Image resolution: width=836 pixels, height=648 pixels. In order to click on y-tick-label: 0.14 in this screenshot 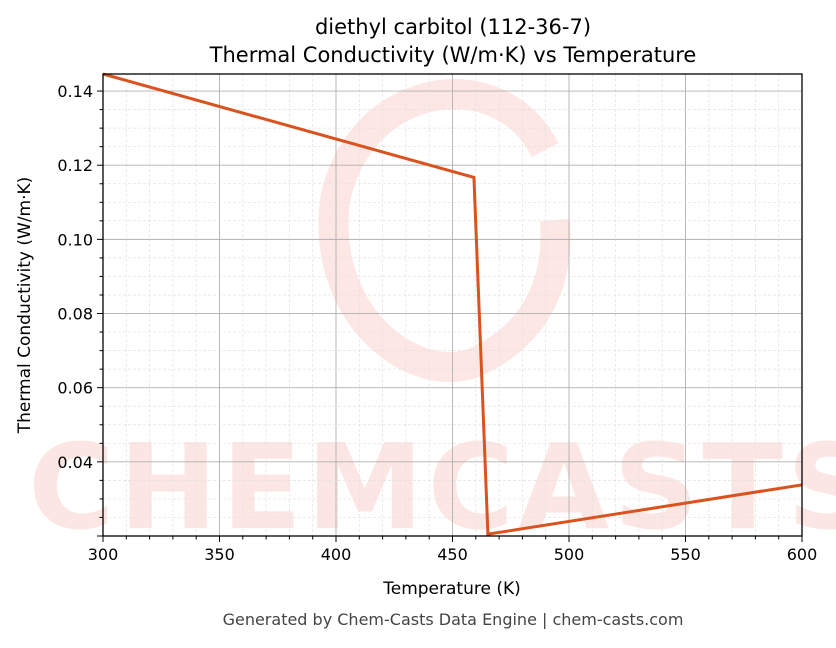, I will do `click(75, 91)`.